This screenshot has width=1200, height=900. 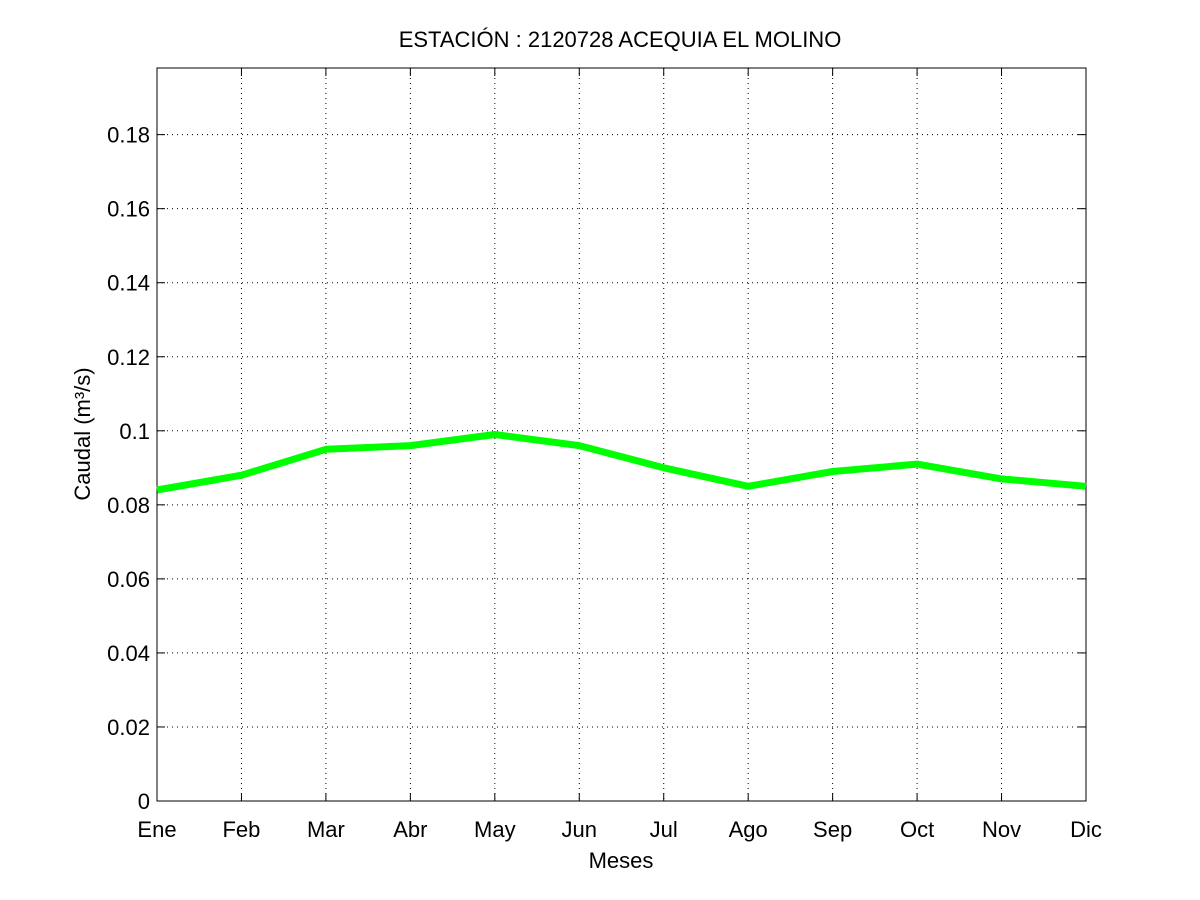 I want to click on y-axis-title: Caudal (m³/s), so click(x=82, y=433).